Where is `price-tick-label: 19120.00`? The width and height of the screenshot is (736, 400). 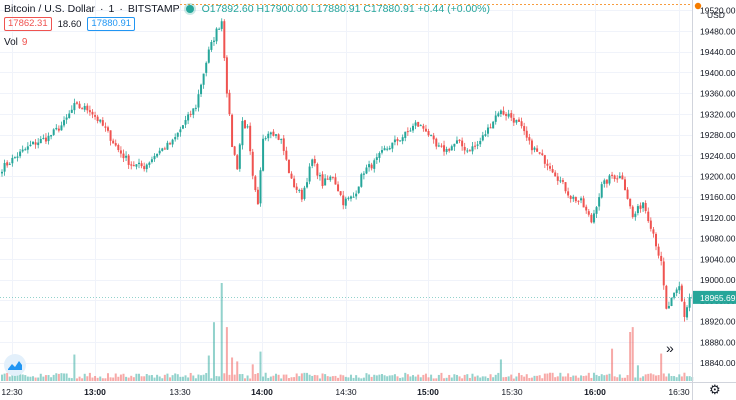 price-tick-label: 19120.00 is located at coordinates (718, 218).